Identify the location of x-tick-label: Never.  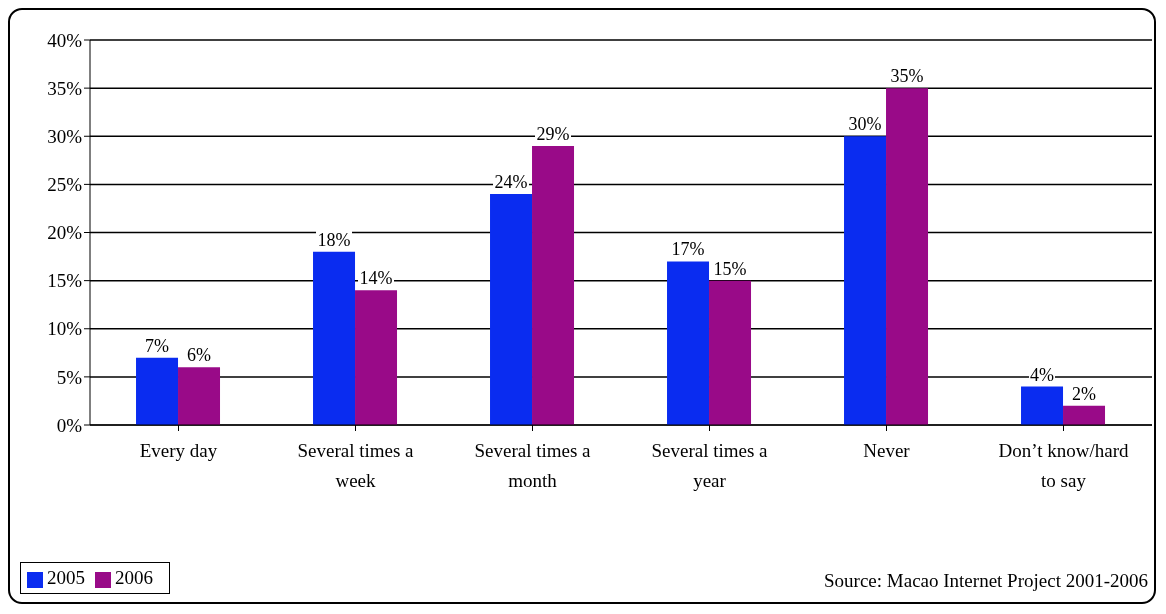
(887, 450).